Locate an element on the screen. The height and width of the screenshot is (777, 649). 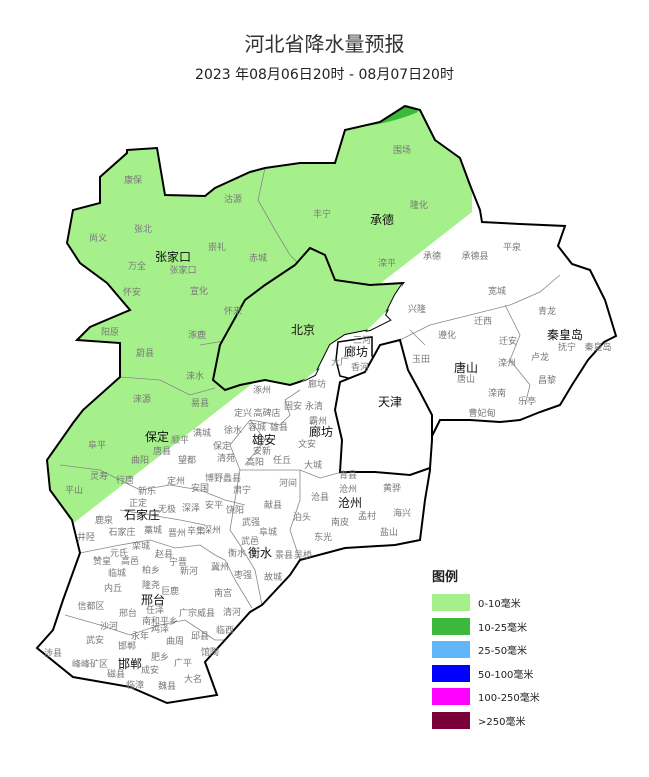
county-label: 秦皇岛 is located at coordinates (597, 347).